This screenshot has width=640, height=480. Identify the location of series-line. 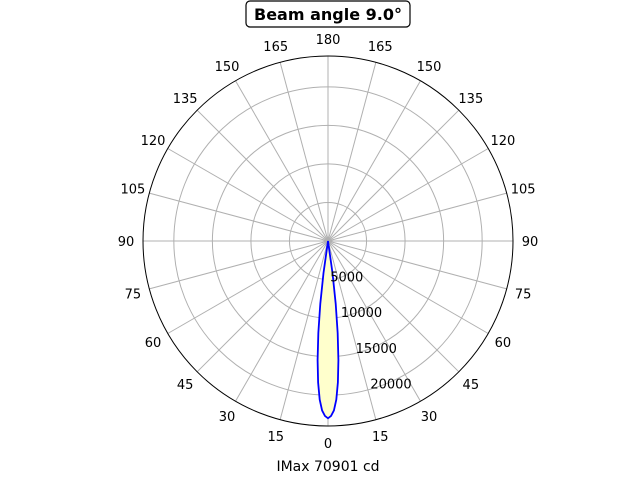
(328, 330).